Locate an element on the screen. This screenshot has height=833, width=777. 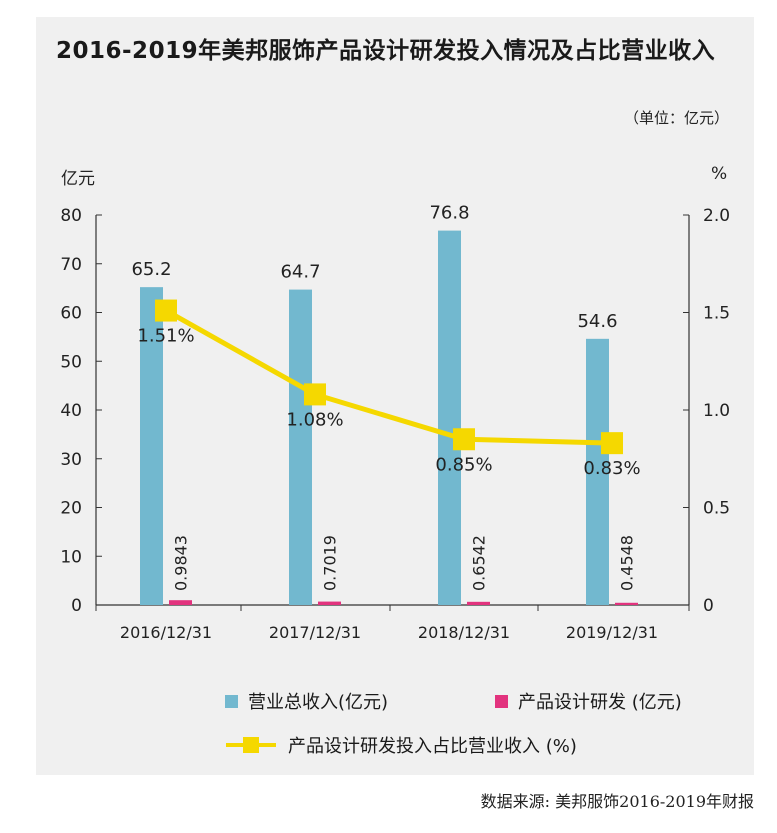
source-note: 数据来源: 美邦服饰2016-2019年财报 is located at coordinates (617, 801).